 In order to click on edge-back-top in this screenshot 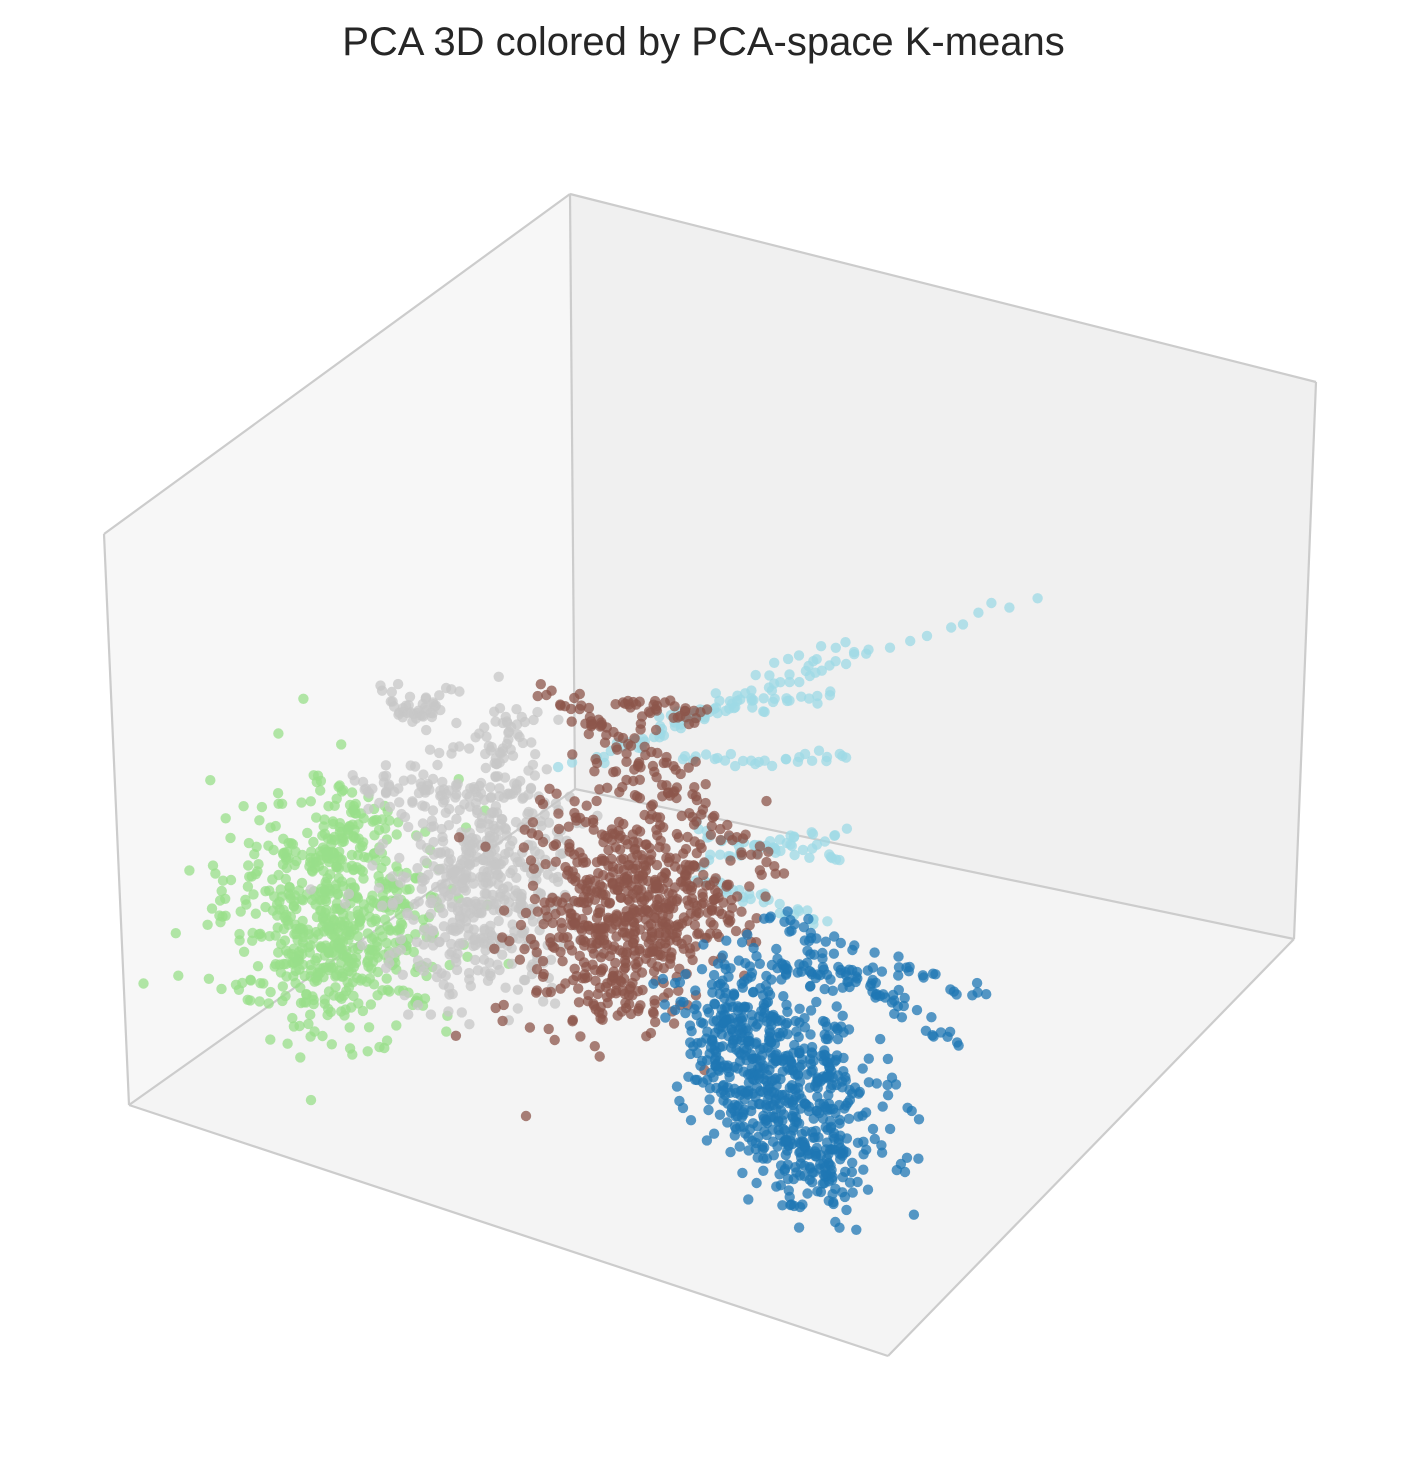, I will do `click(943, 288)`.